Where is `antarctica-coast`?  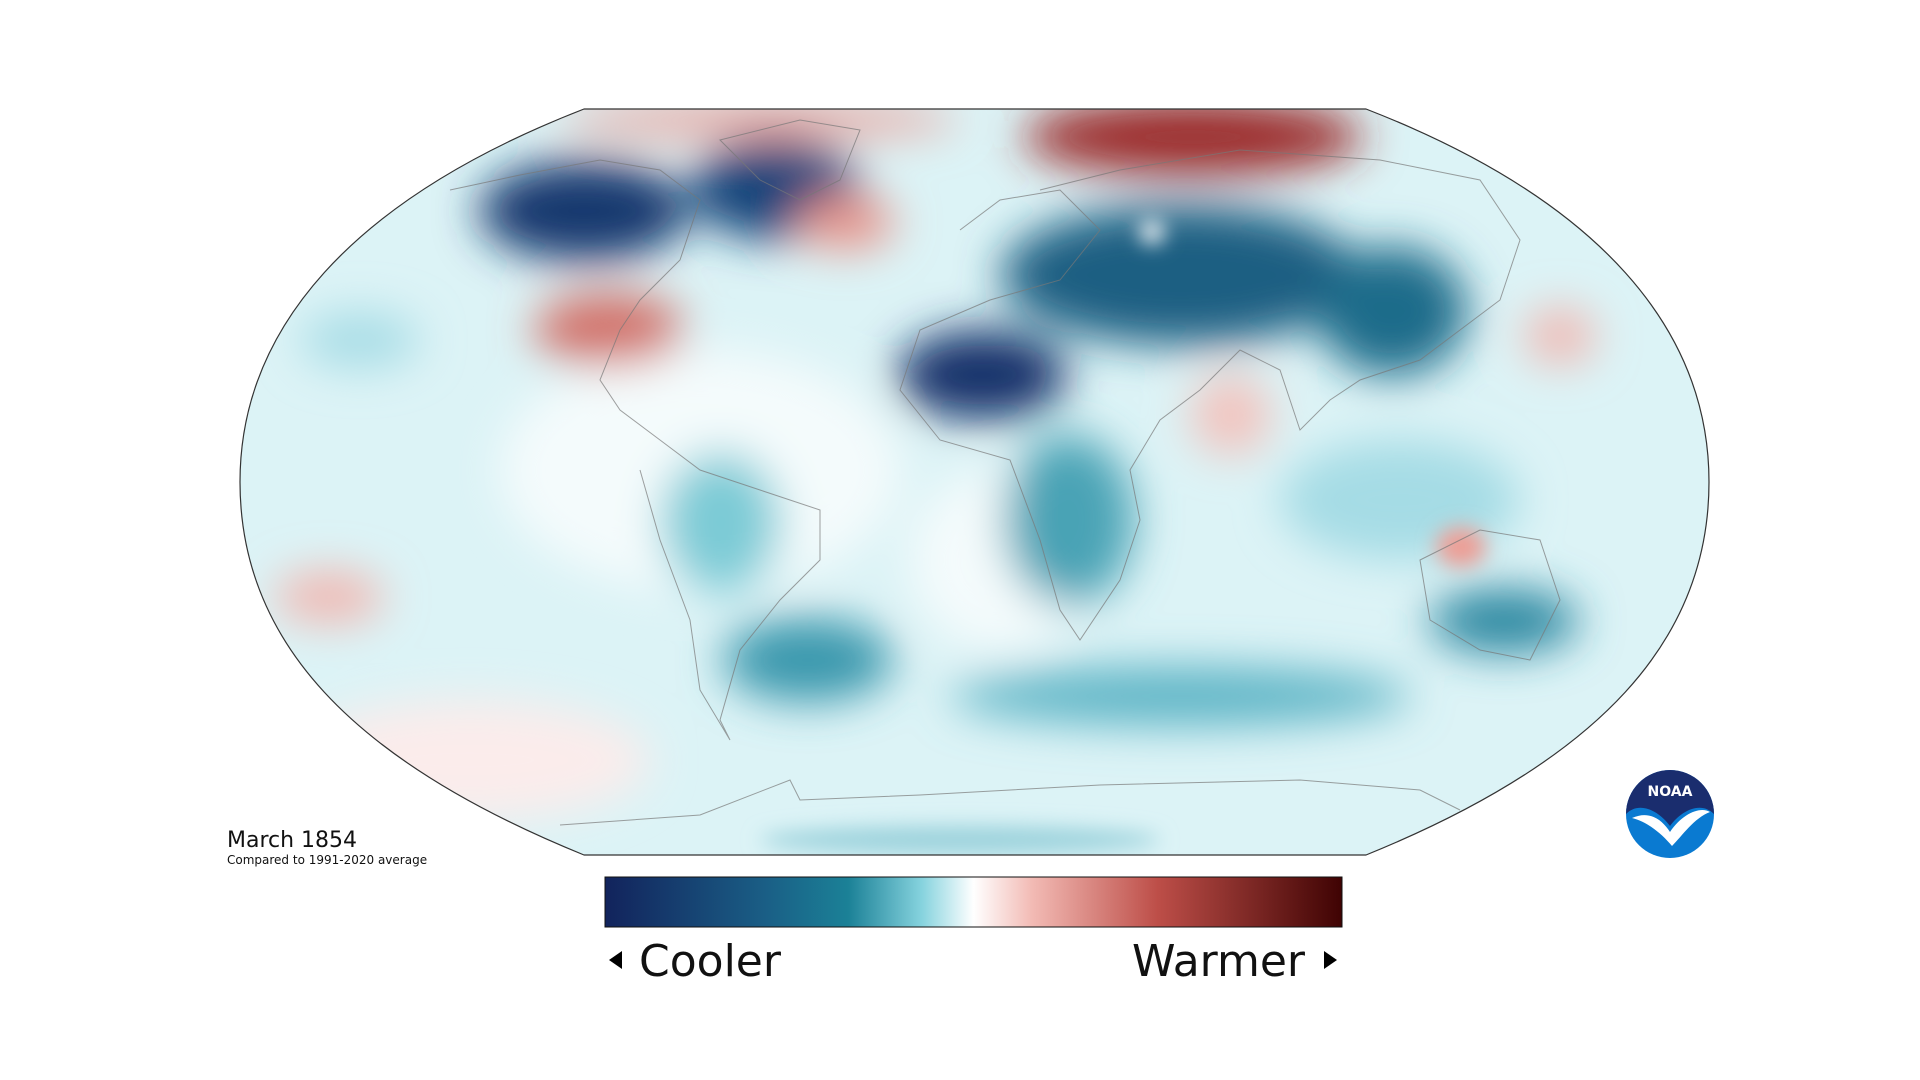 antarctica-coast is located at coordinates (1010, 802).